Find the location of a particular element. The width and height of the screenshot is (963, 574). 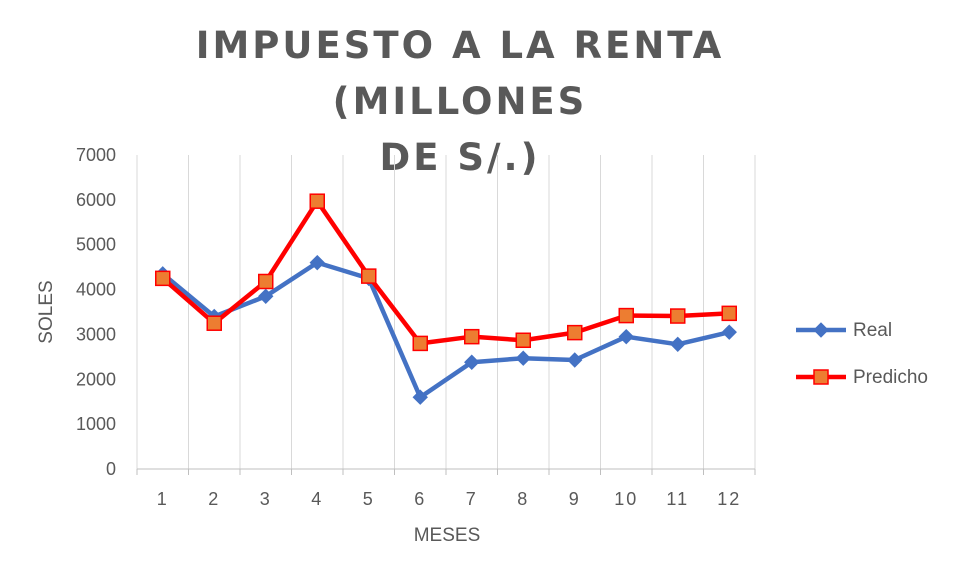

chart-title-line-2: DE S/.) is located at coordinates (460, 157).